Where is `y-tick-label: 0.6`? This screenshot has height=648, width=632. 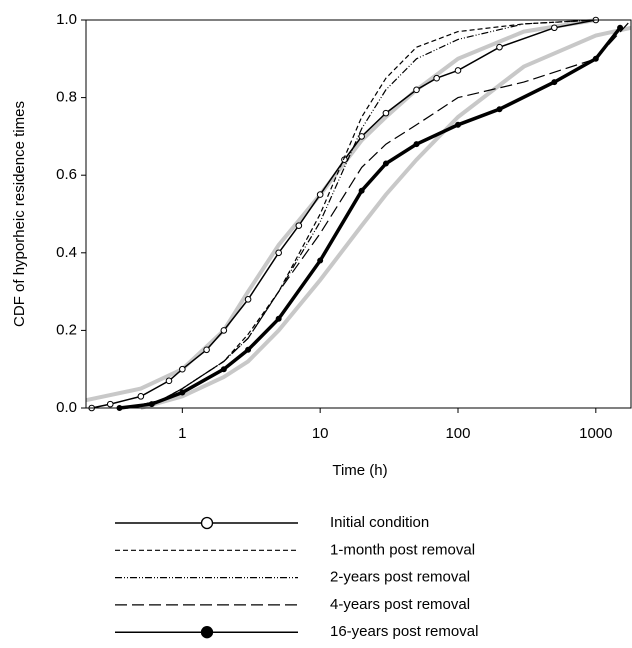 y-tick-label: 0.6 is located at coordinates (66, 174).